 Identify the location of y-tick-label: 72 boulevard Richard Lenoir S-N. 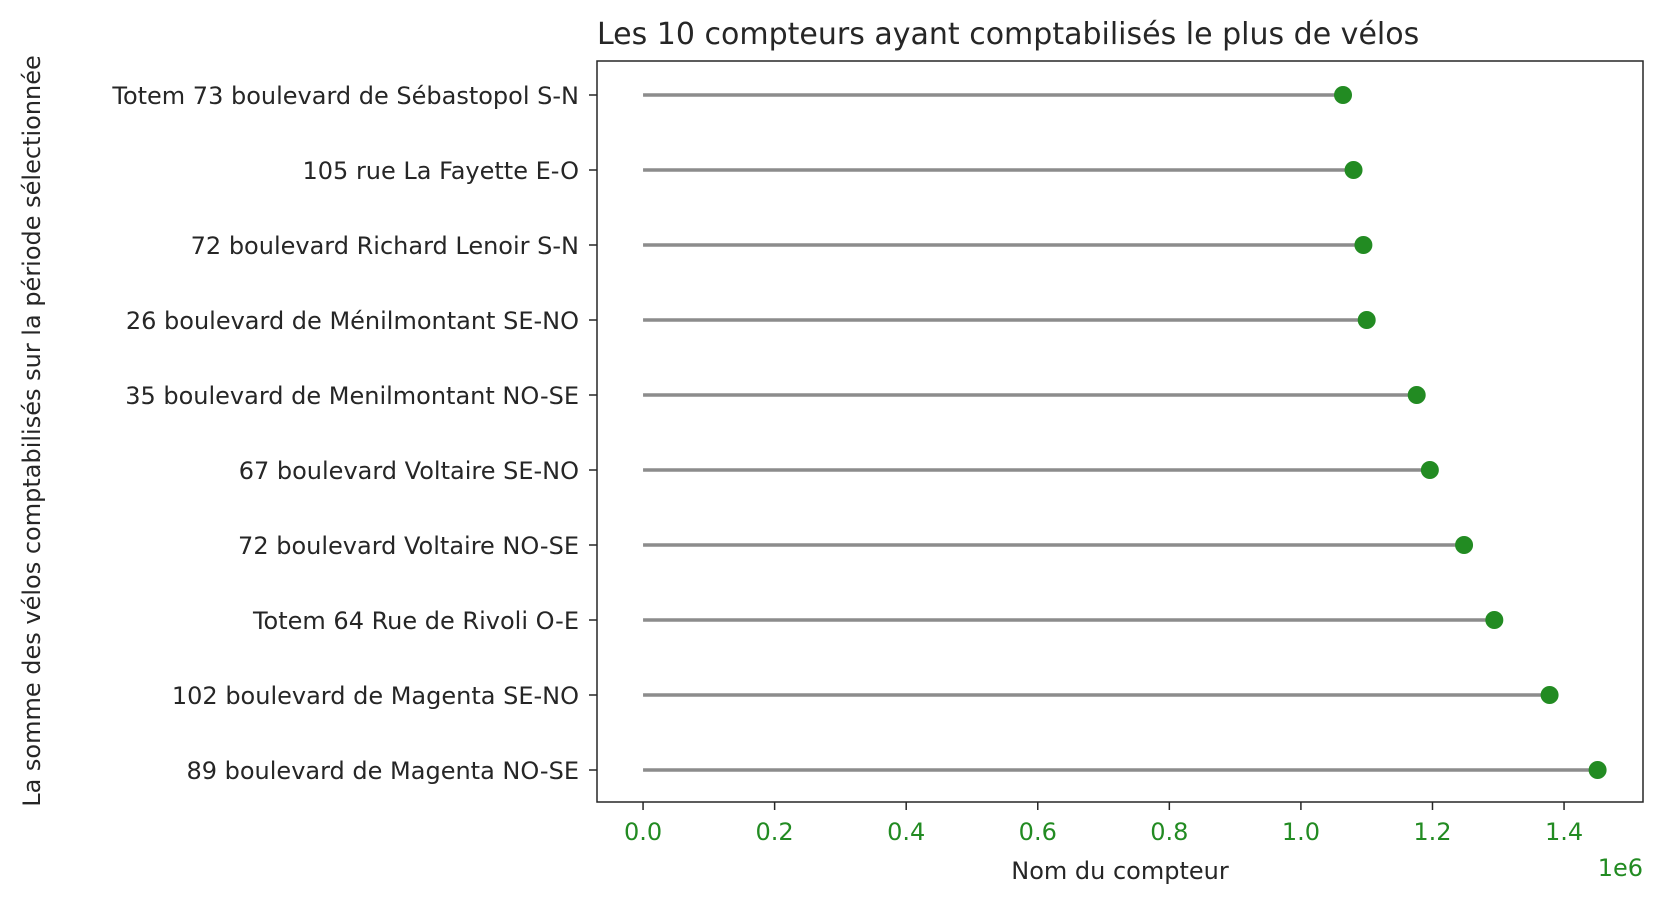
(385, 246).